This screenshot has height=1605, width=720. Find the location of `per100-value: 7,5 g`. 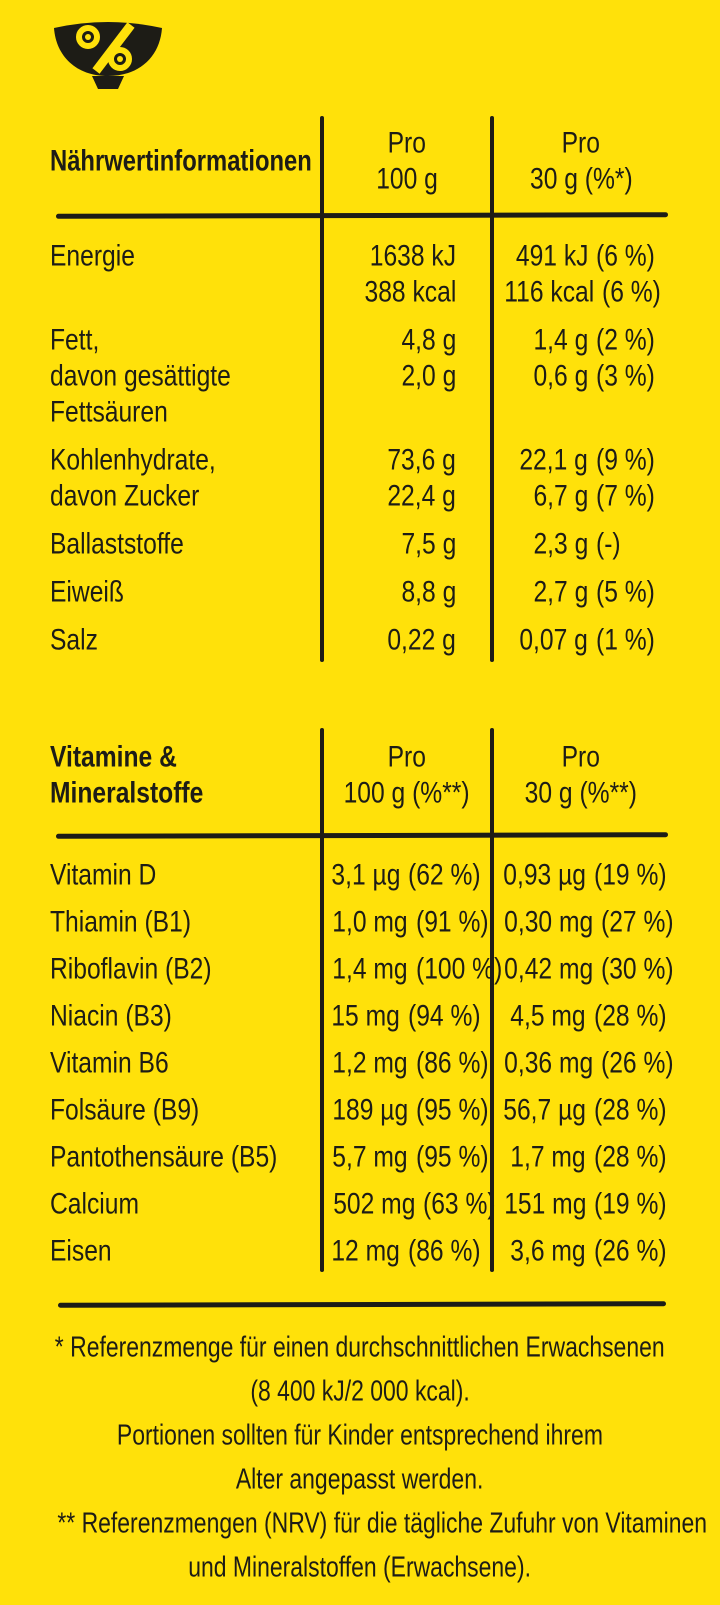

per100-value: 7,5 g is located at coordinates (428, 543).